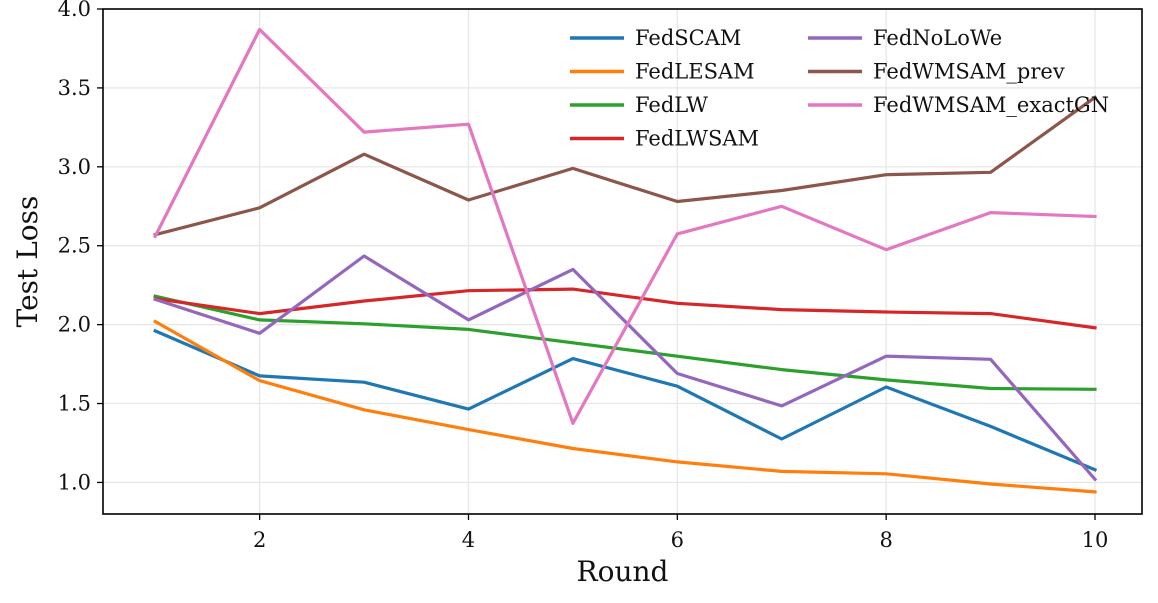  I want to click on legend-label: FedWMSAM_prev, so click(969, 72).